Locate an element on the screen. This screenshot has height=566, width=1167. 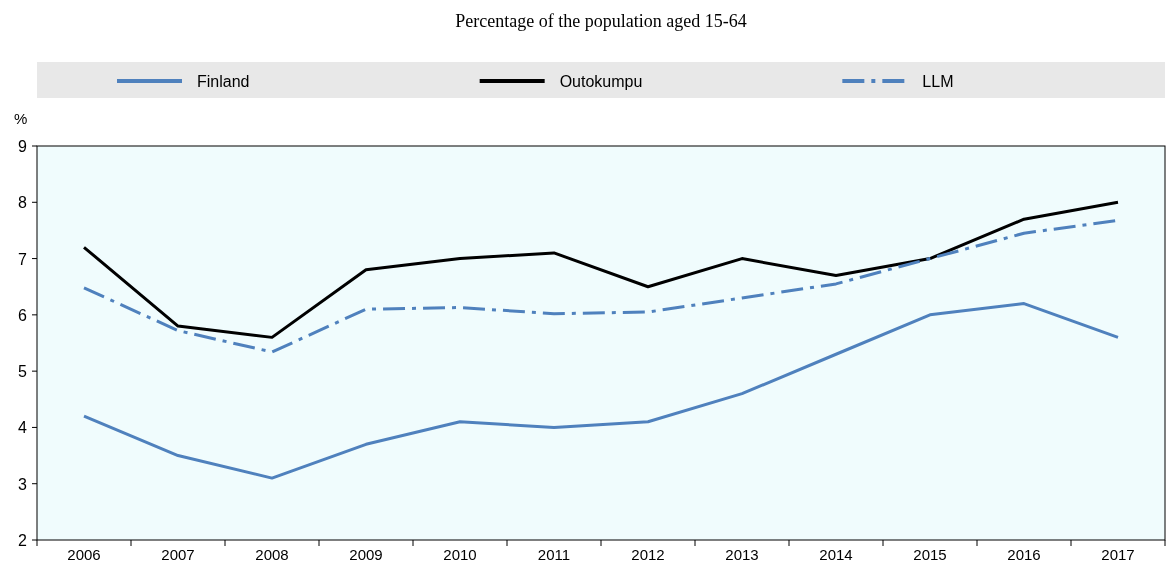
x-tick-label: 2006 is located at coordinates (84, 554).